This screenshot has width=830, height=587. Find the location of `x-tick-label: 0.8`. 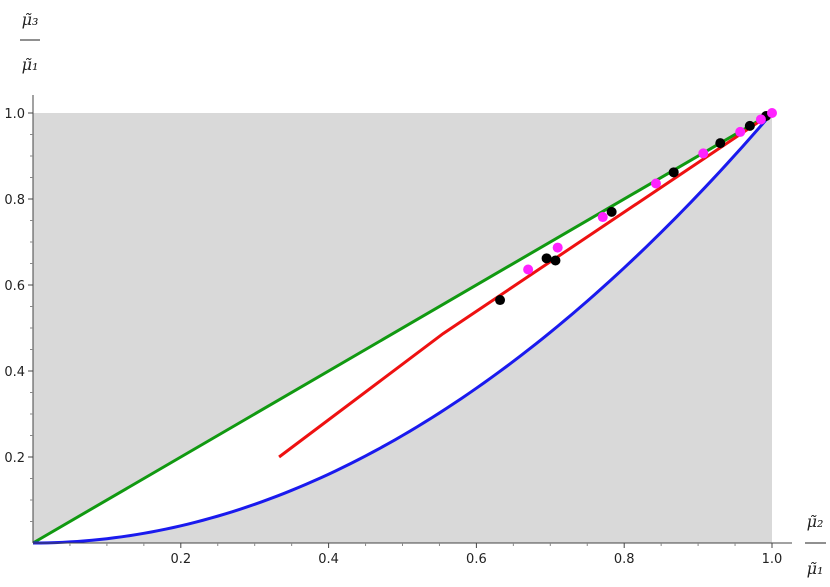

x-tick-label: 0.8 is located at coordinates (624, 559).